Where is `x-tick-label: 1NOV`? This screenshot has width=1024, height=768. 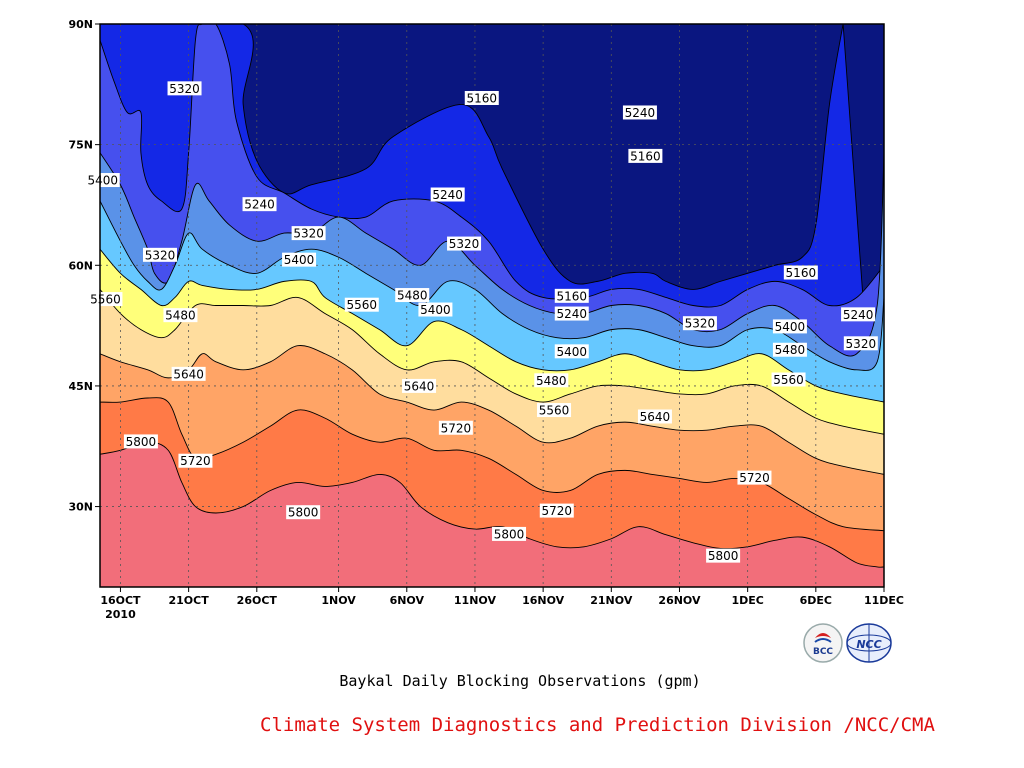 x-tick-label: 1NOV is located at coordinates (338, 600).